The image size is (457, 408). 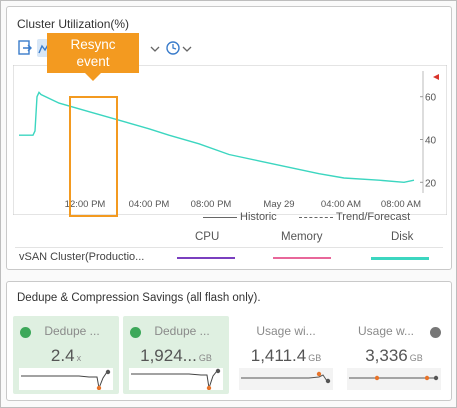 I want to click on legend-historic-label: Historic, so click(x=258, y=217).